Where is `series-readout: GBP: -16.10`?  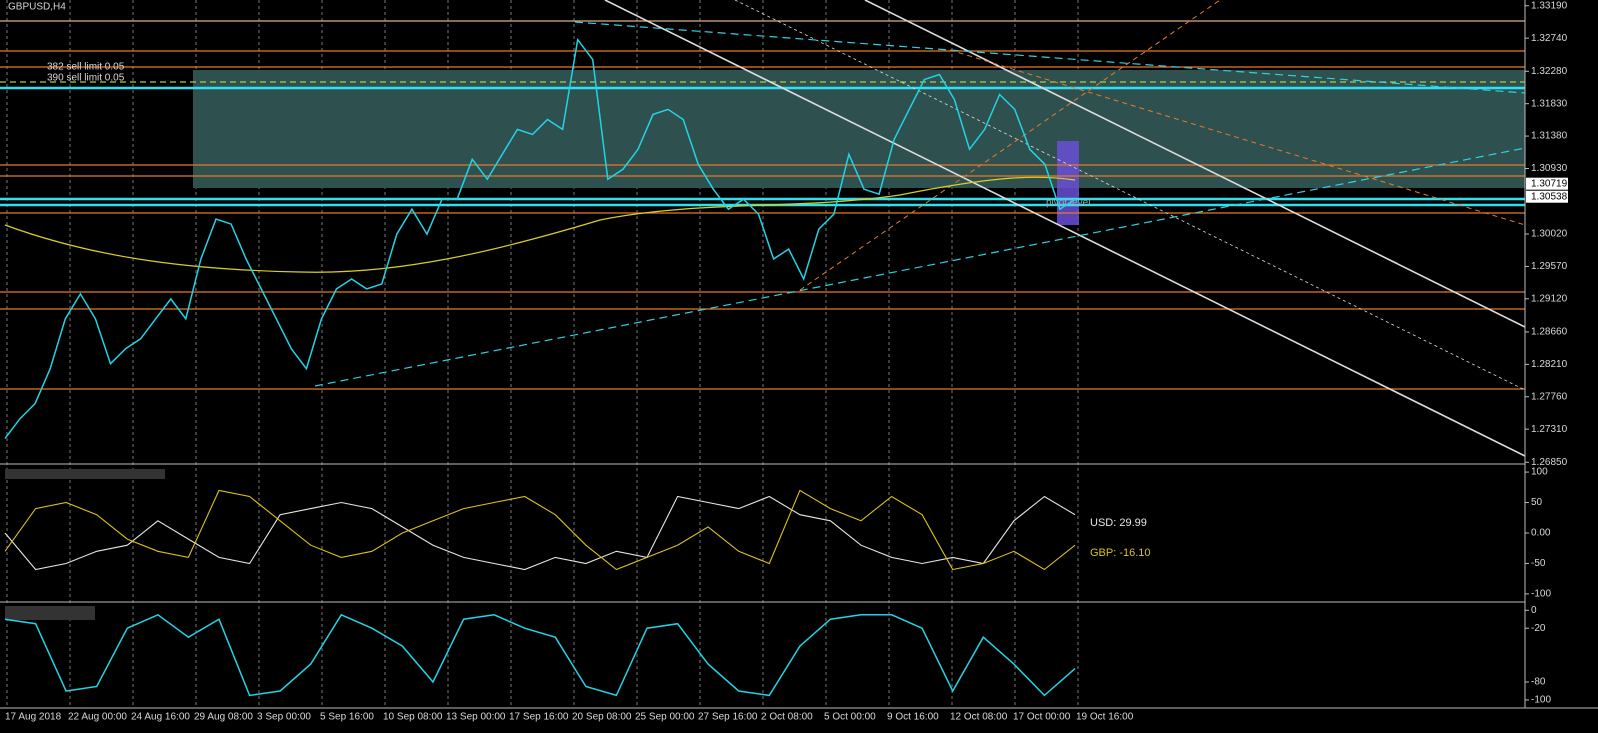 series-readout: GBP: -16.10 is located at coordinates (1120, 553).